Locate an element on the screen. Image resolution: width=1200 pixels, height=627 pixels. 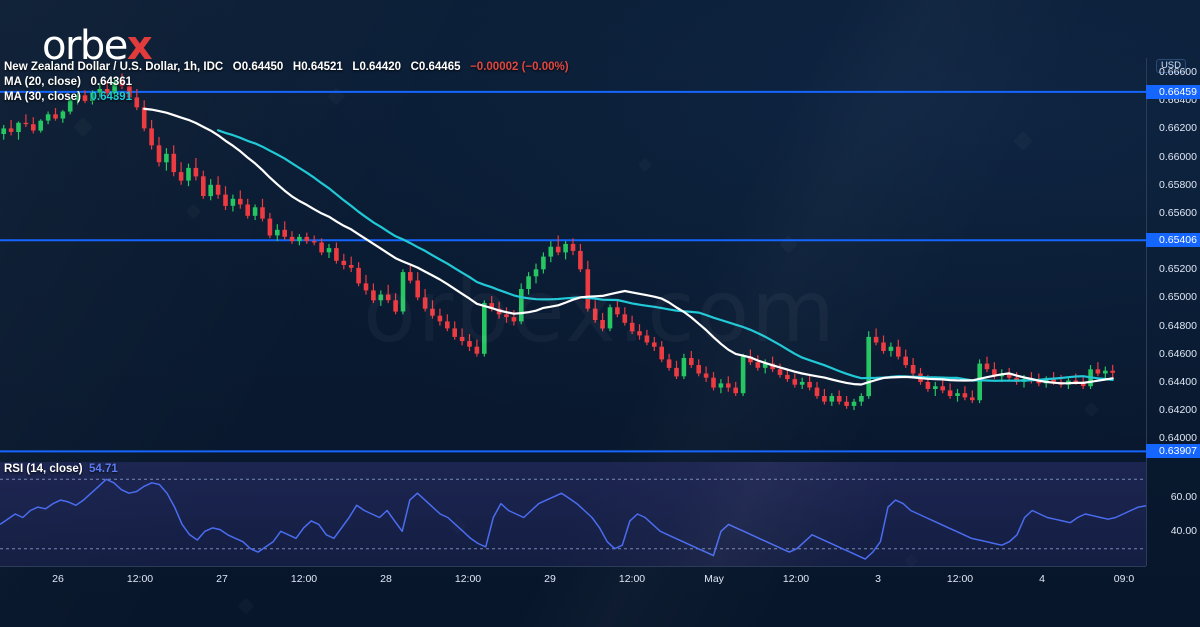
price-tick: 0.65600 is located at coordinates (1178, 212).